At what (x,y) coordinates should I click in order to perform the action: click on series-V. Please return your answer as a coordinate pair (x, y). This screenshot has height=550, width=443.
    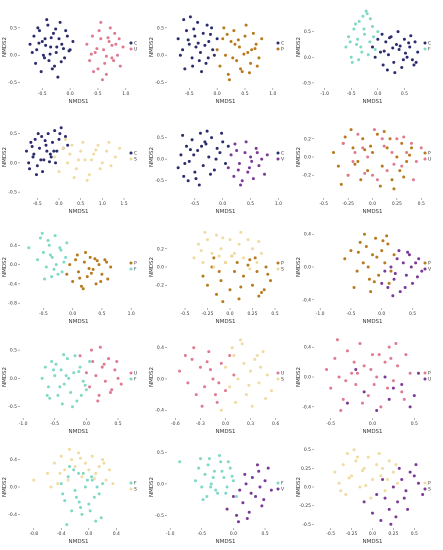
    Looking at the image, I should click on (402, 273).